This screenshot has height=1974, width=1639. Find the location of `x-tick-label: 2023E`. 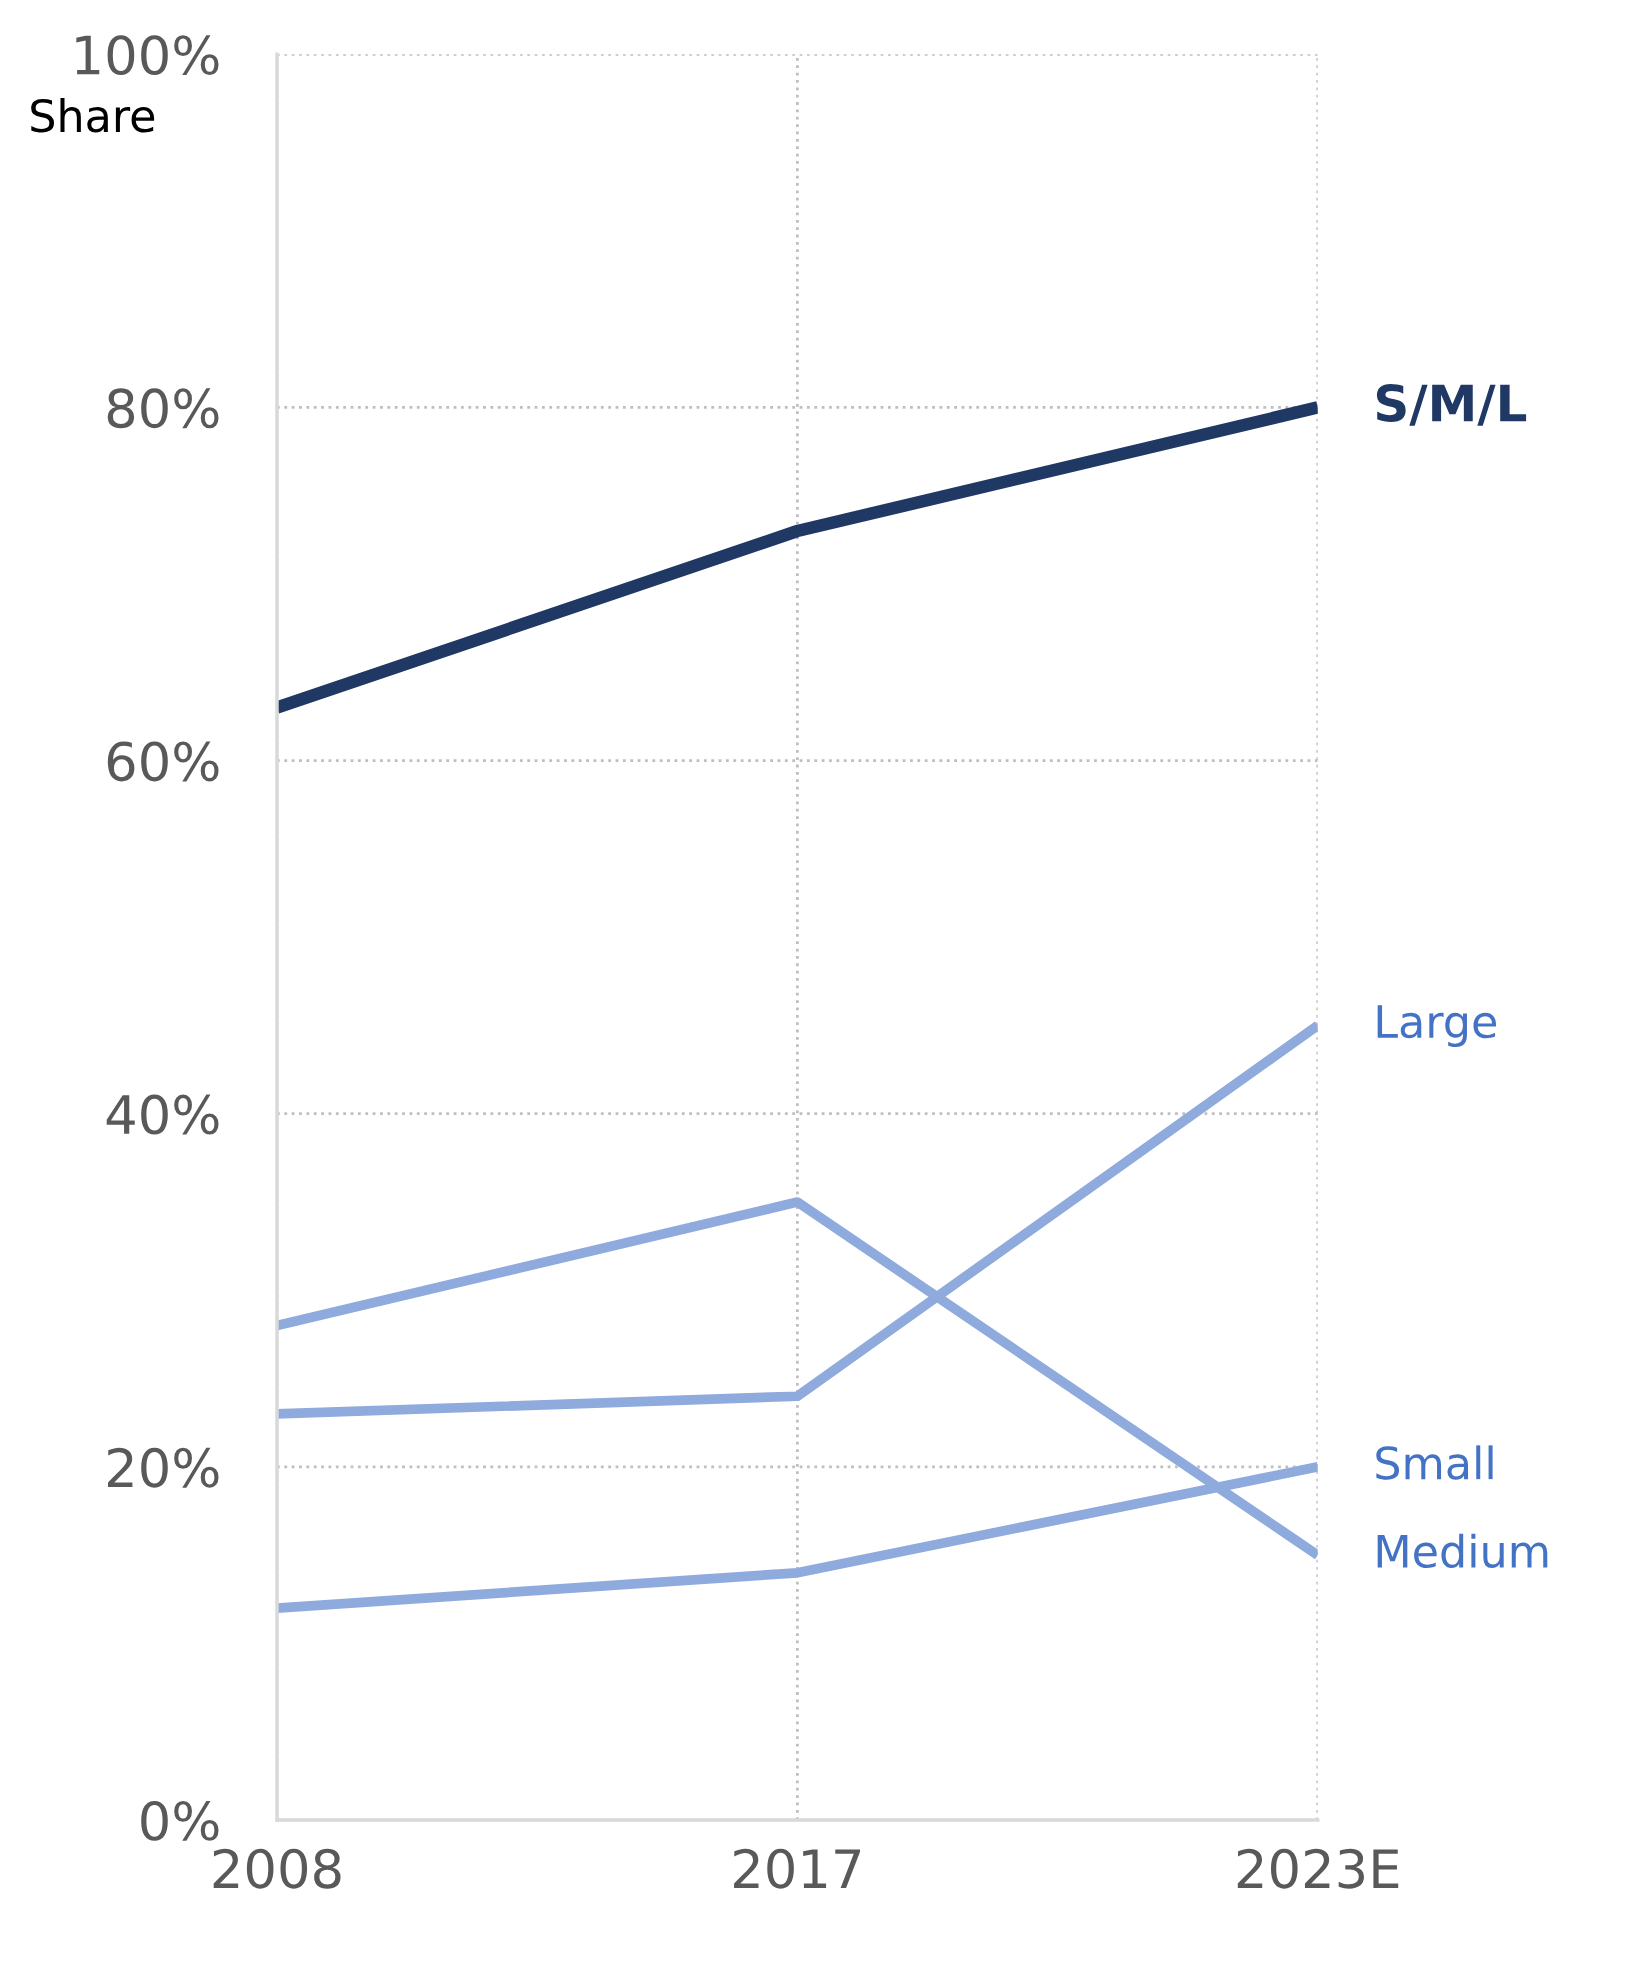

x-tick-label: 2023E is located at coordinates (1318, 1868).